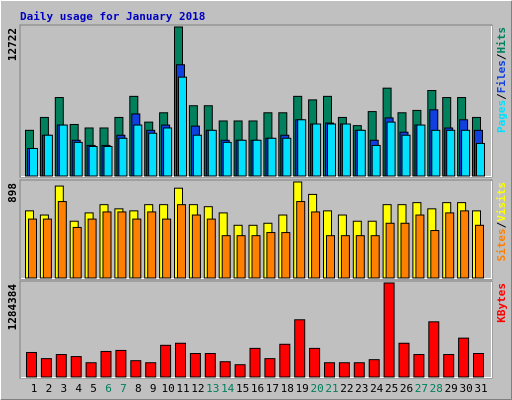 Image resolution: width=512 pixels, height=400 pixels. I want to click on x-tick-label: 4, so click(78, 388).